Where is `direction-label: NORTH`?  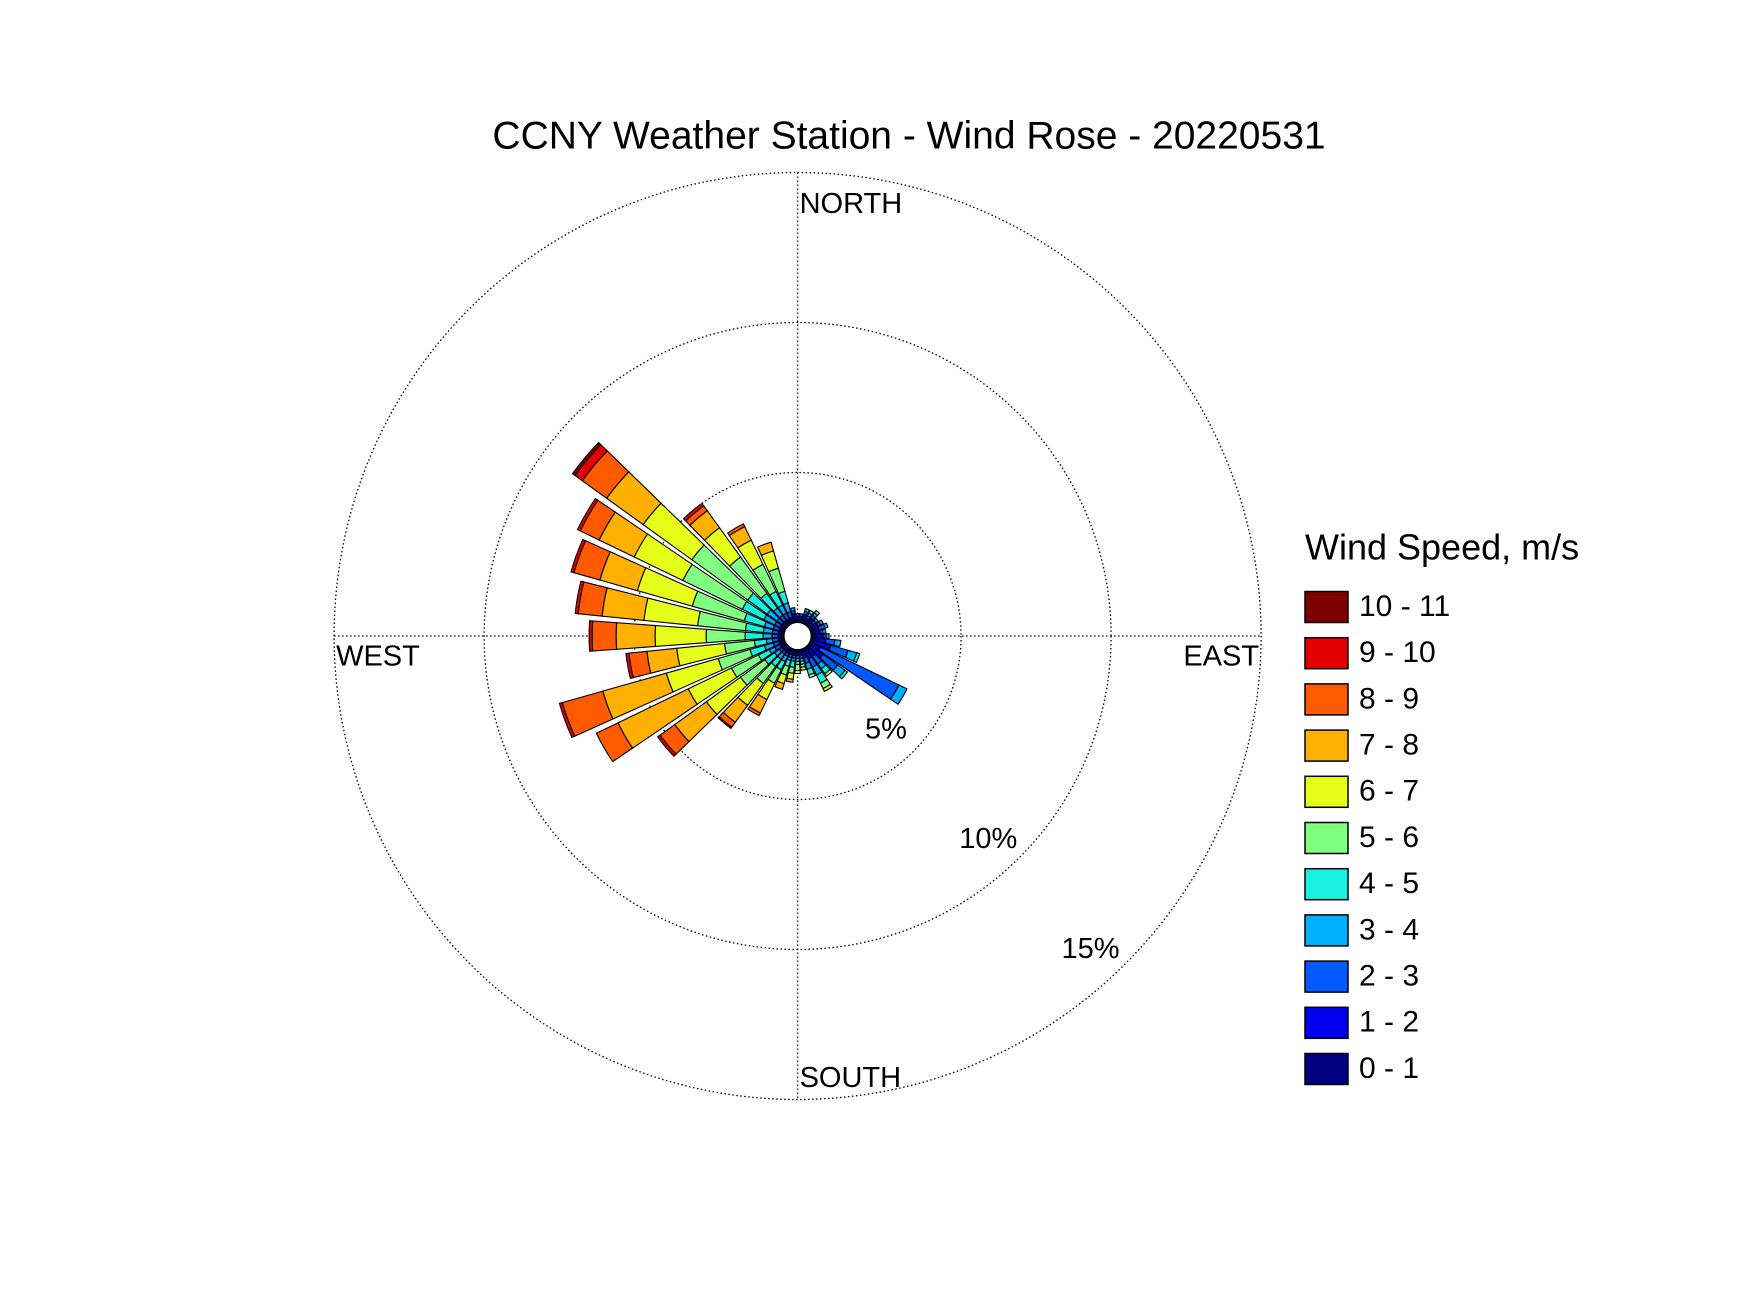
direction-label: NORTH is located at coordinates (851, 204).